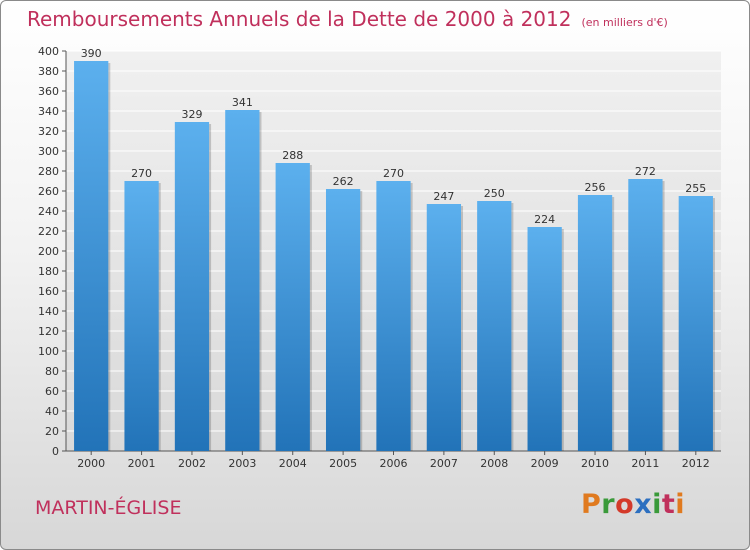 The height and width of the screenshot is (550, 750). I want to click on bar-2006, so click(393, 316).